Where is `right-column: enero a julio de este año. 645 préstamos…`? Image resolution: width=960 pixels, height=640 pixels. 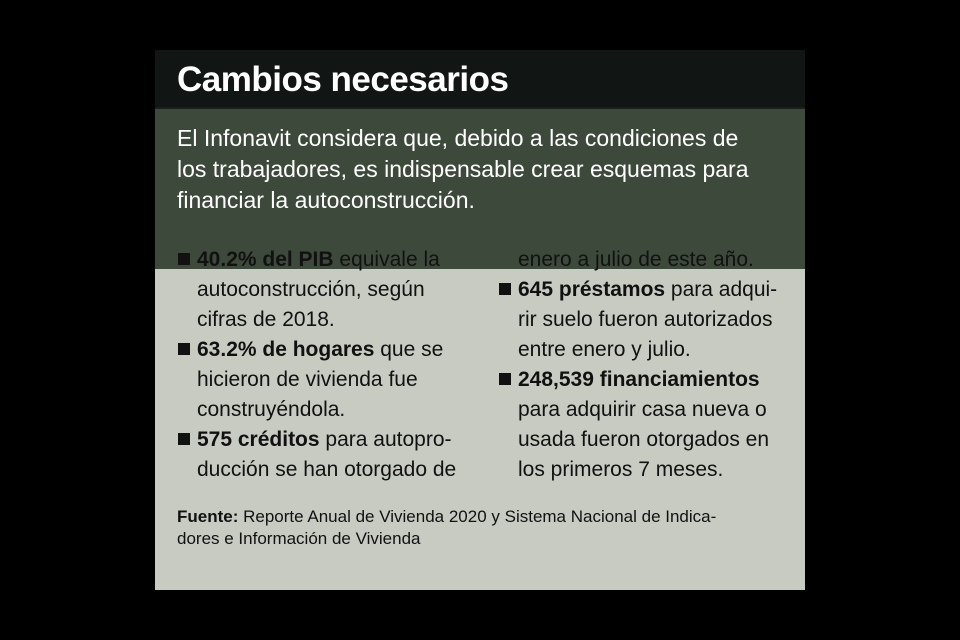
right-column: enero a julio de este año. 645 préstamos… is located at coordinates (648, 365).